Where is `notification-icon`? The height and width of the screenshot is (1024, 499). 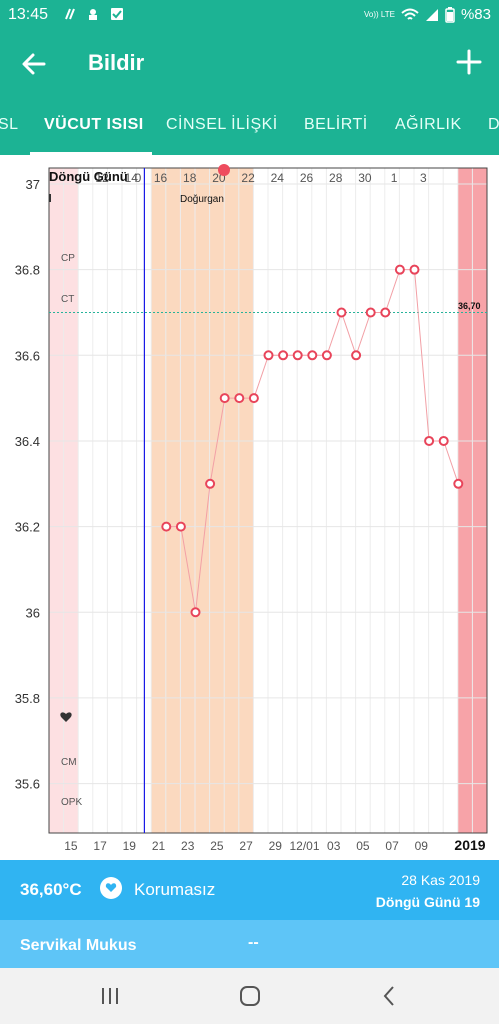 notification-icon is located at coordinates (70, 14).